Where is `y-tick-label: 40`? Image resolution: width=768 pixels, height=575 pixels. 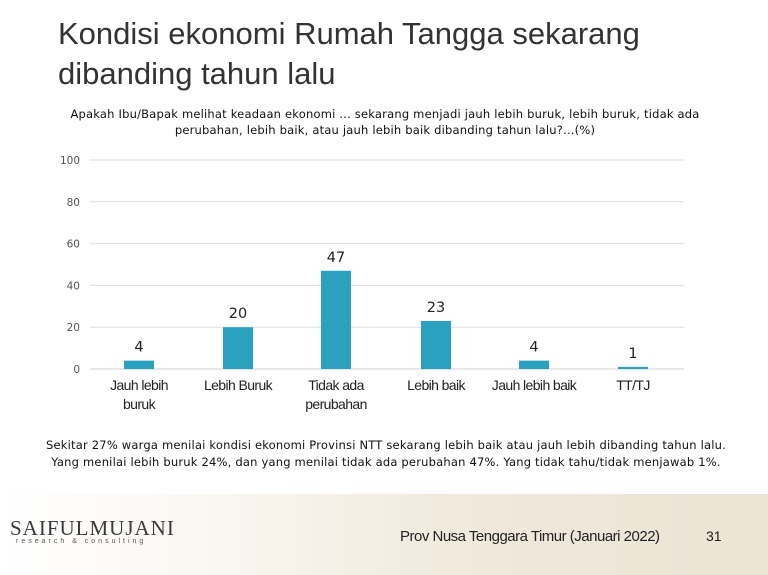
y-tick-label: 40 is located at coordinates (73, 286).